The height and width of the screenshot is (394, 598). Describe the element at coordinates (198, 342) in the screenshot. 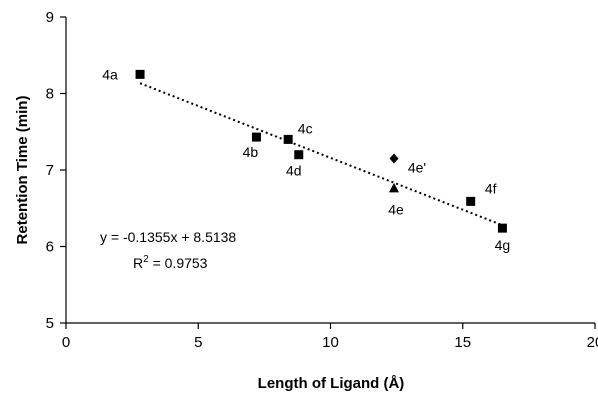

I see `x-tick-label: 5` at that location.